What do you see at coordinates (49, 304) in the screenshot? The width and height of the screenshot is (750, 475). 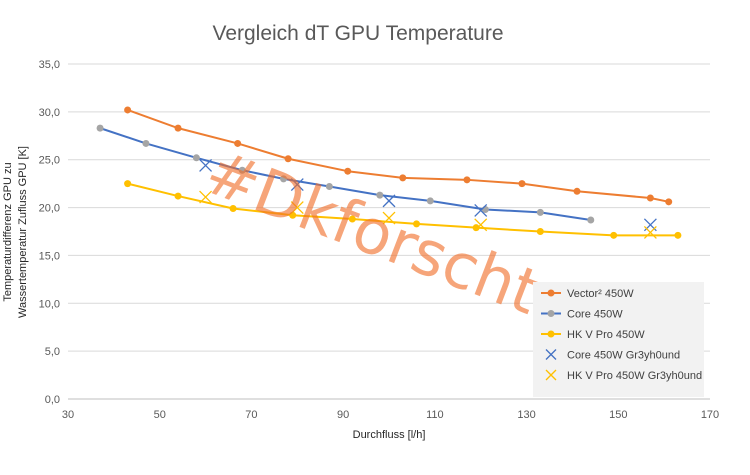 I see `y-tick-label: 10,0` at bounding box center [49, 304].